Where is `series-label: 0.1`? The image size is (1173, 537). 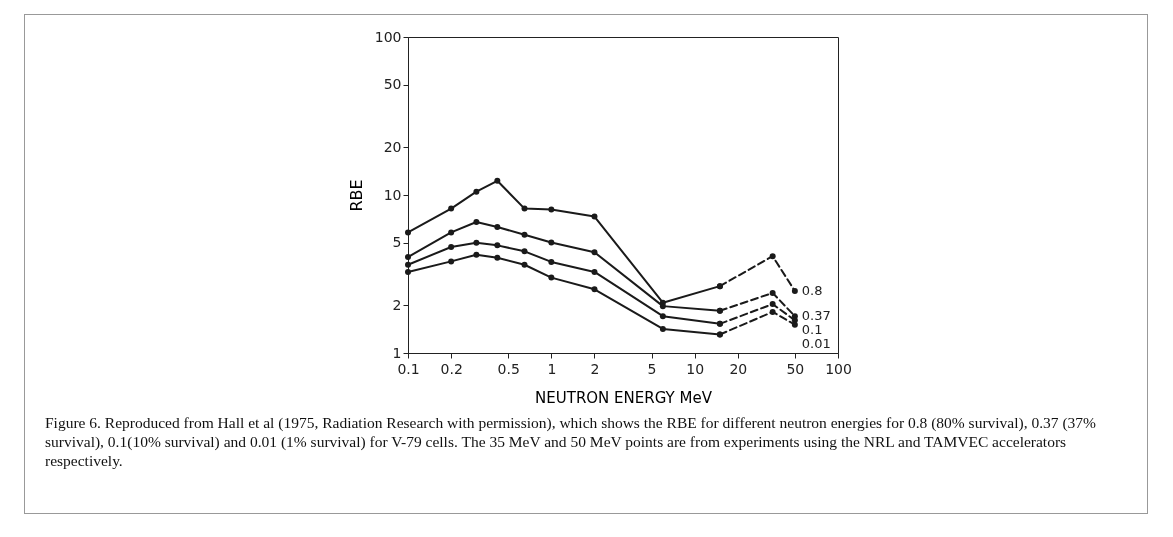 series-label: 0.1 is located at coordinates (812, 330).